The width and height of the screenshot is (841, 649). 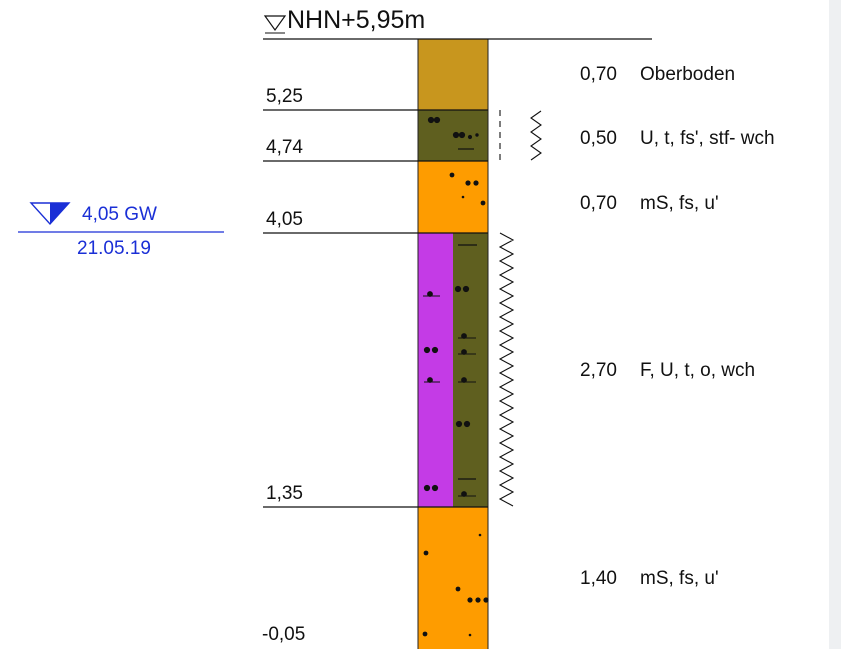 What do you see at coordinates (506, 369) in the screenshot?
I see `consistency-wave-long` at bounding box center [506, 369].